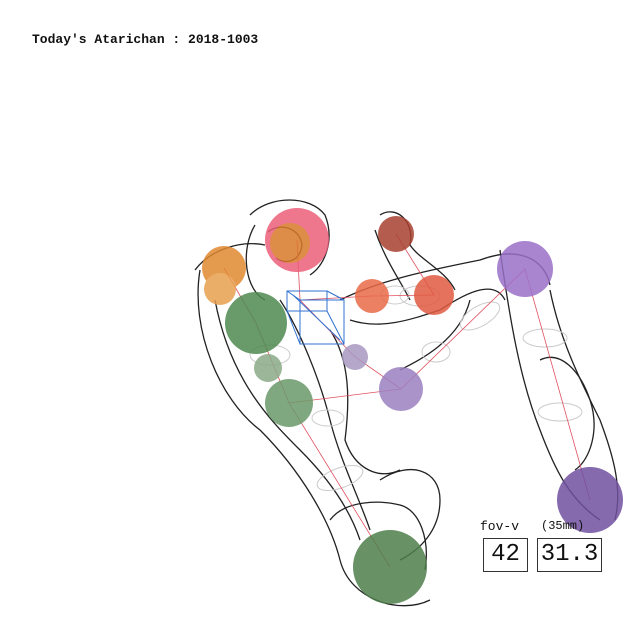 Image resolution: width=630 pixels, height=630 pixels. I want to click on fov-label: fov-v, so click(500, 526).